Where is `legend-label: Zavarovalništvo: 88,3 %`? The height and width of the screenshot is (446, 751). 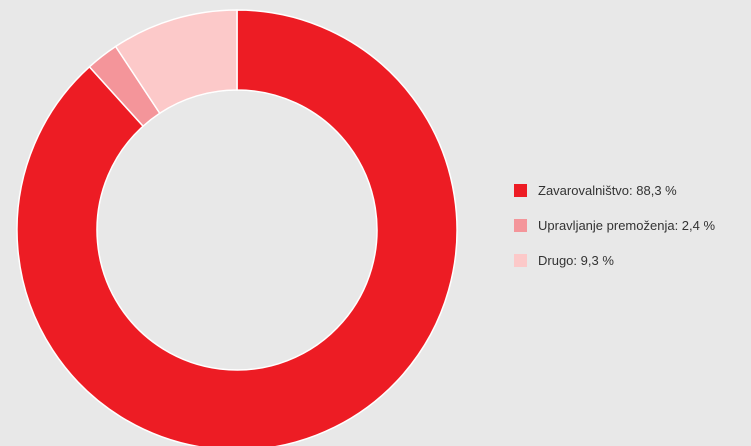
legend-label: Zavarovalništvo: 88,3 % is located at coordinates (607, 190).